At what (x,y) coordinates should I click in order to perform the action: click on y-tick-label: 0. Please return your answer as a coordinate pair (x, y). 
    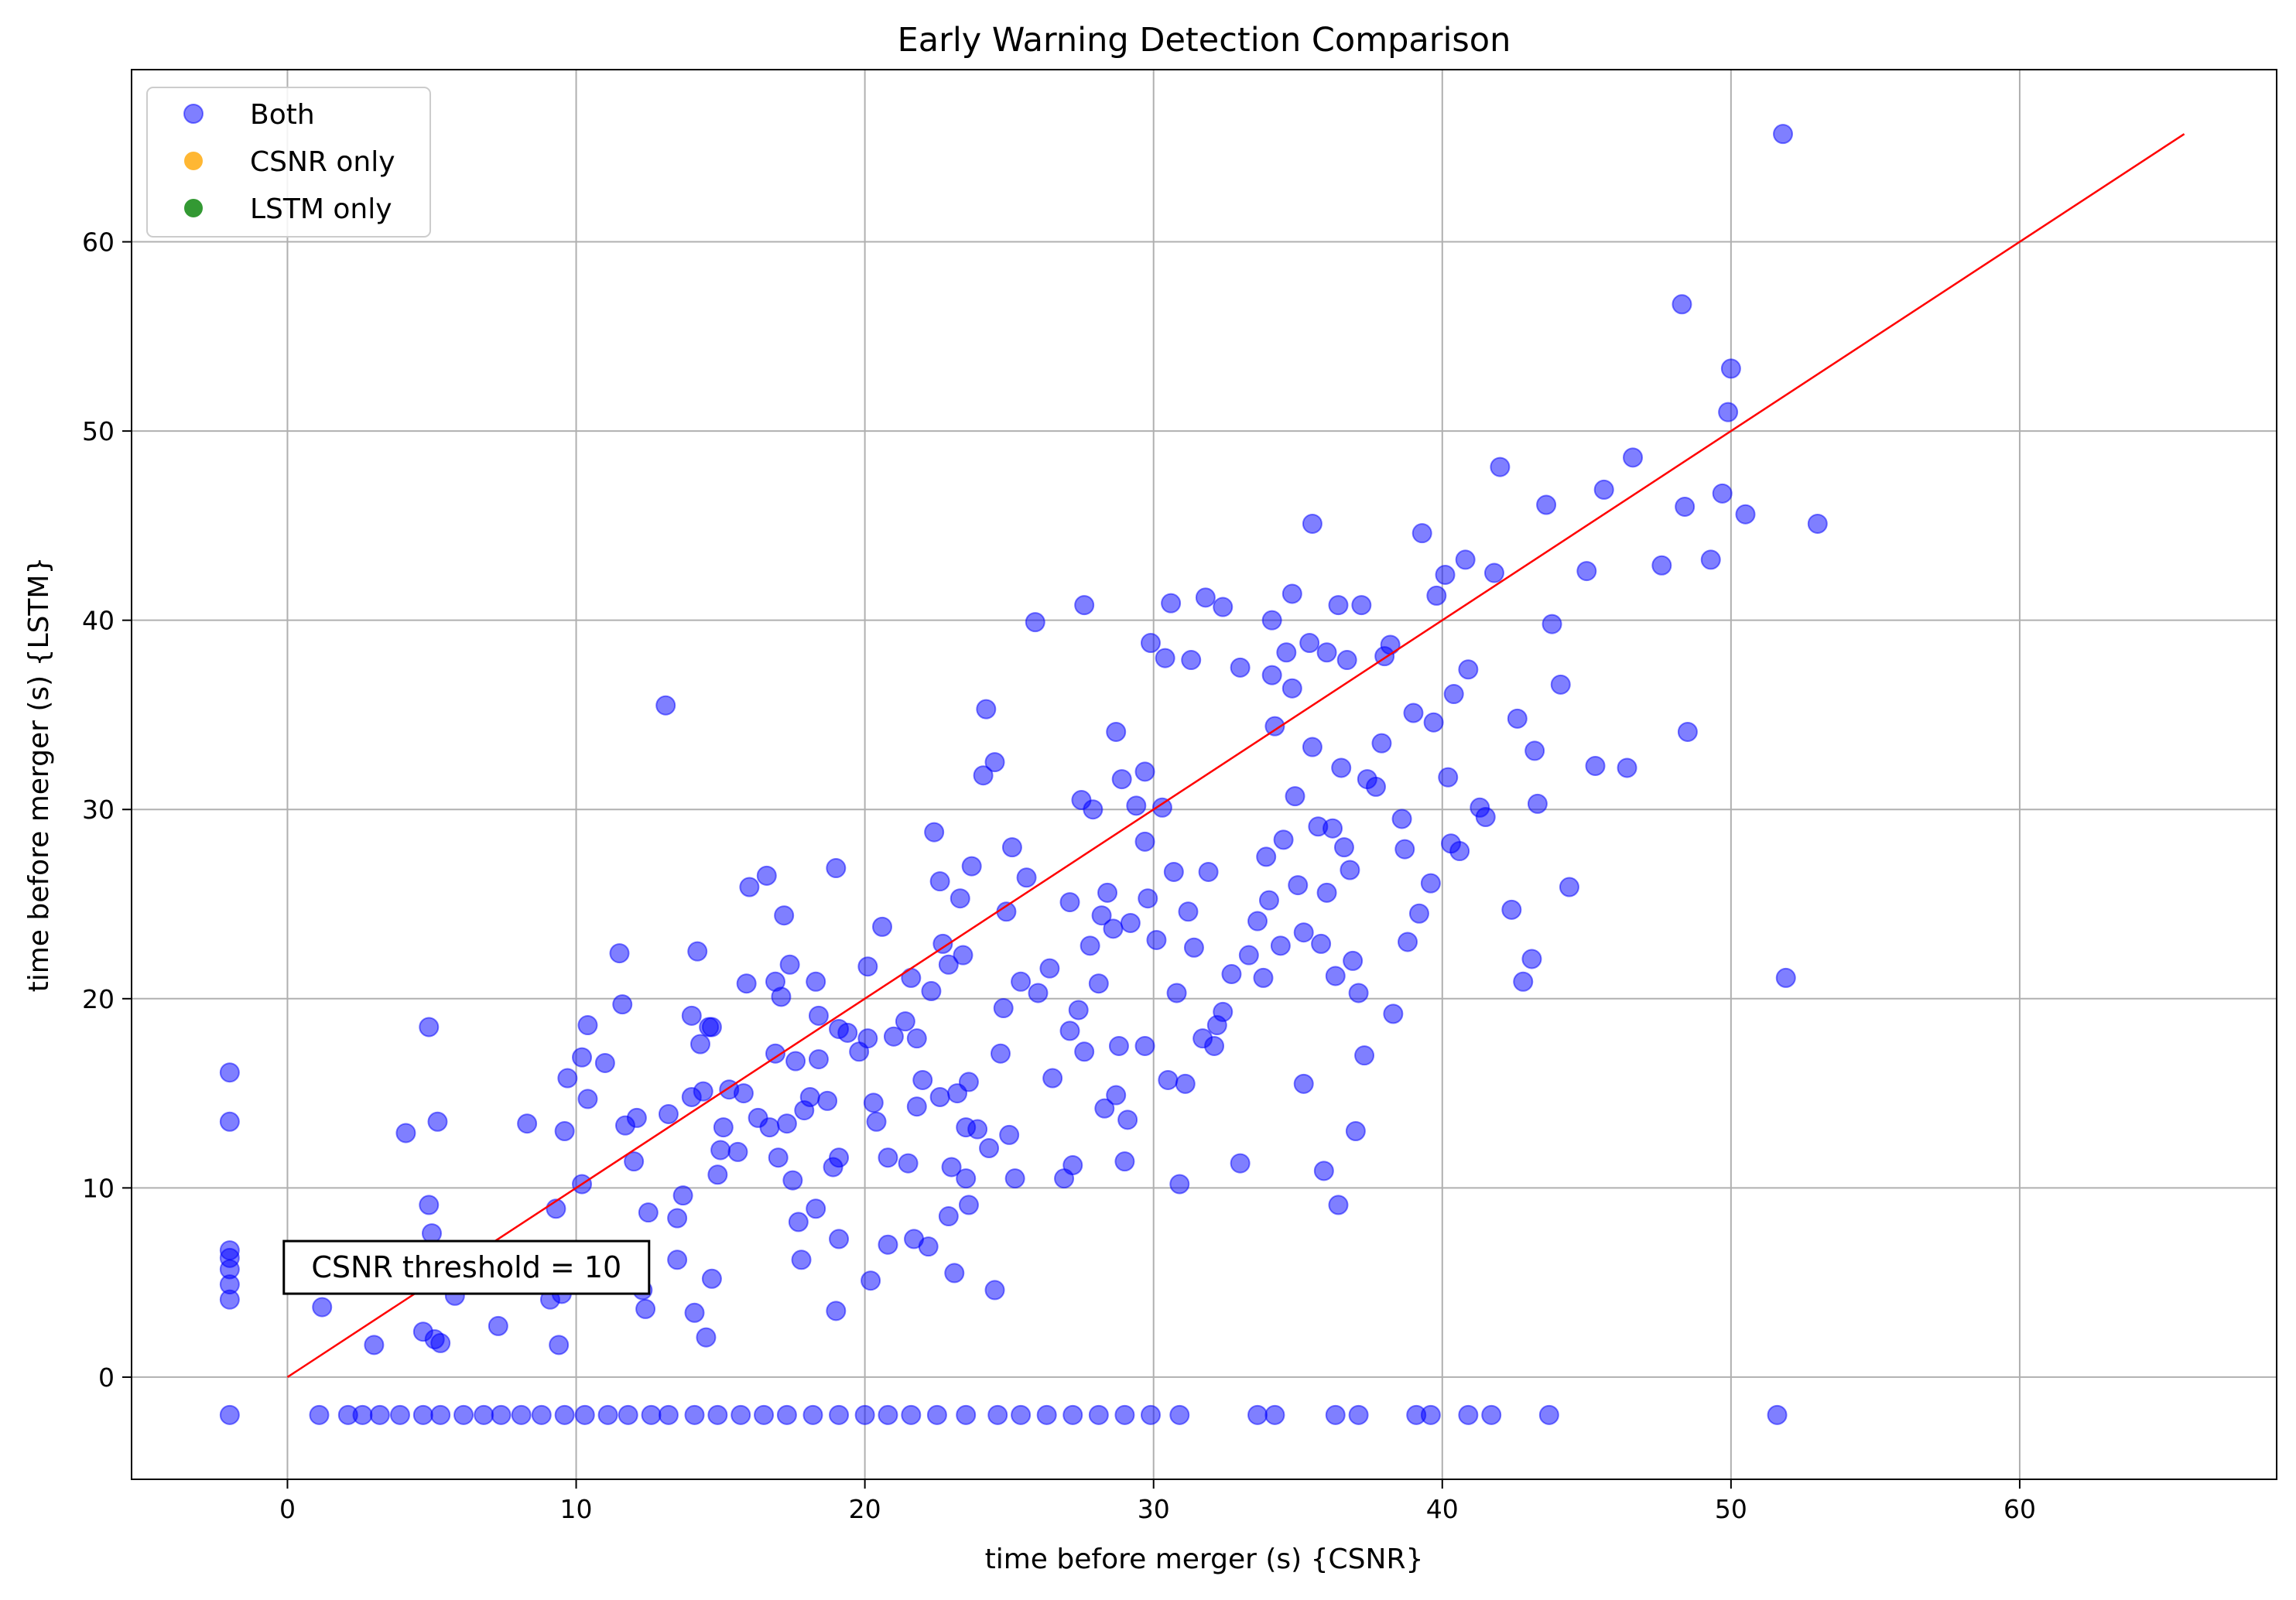
    Looking at the image, I should click on (106, 1377).